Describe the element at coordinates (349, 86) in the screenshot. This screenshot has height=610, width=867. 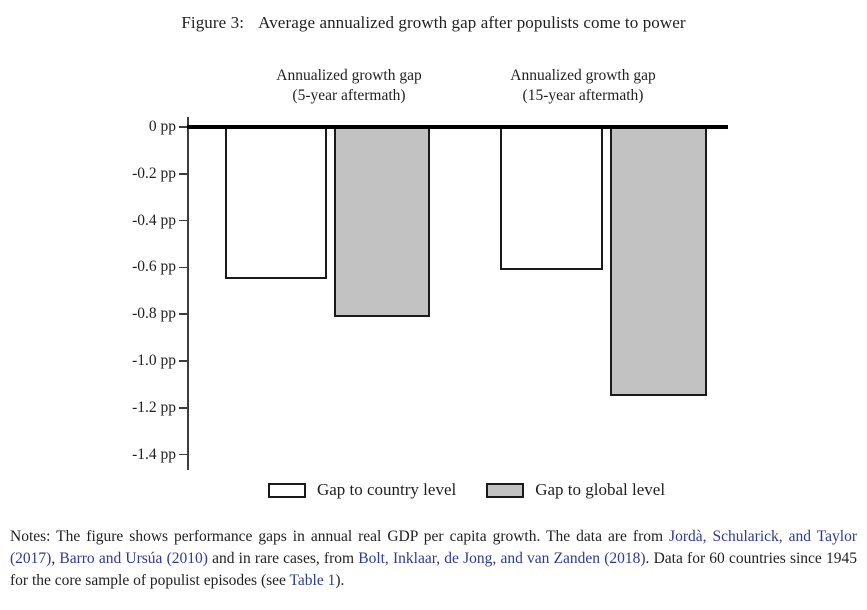
I see `group-header-5yr: Annualized growth gap (5-year aftermath)` at that location.